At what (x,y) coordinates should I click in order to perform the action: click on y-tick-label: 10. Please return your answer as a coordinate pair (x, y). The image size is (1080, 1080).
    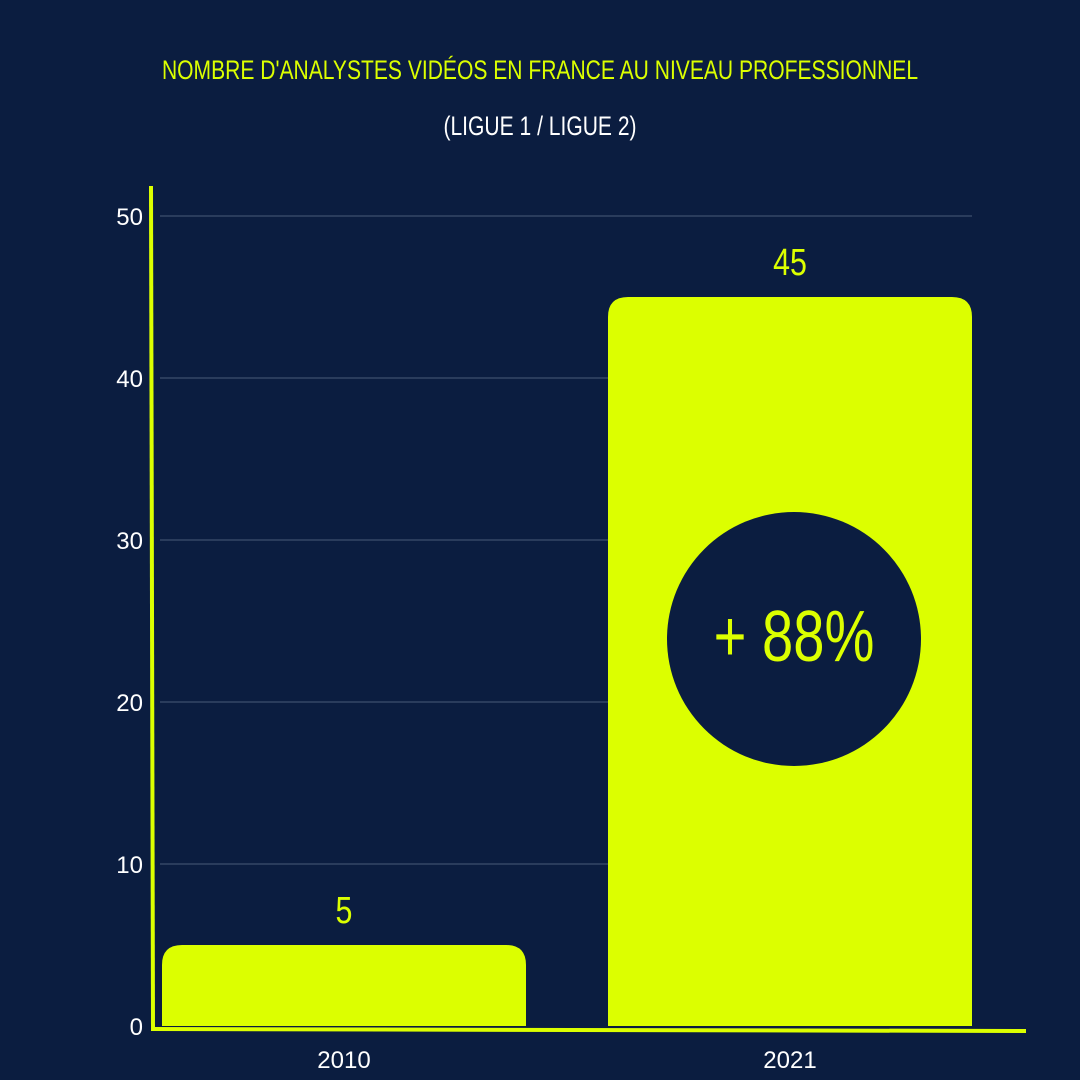
    Looking at the image, I should click on (129, 865).